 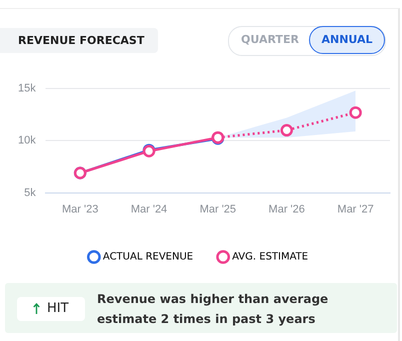 What do you see at coordinates (58, 309) in the screenshot?
I see `text: HIT` at bounding box center [58, 309].